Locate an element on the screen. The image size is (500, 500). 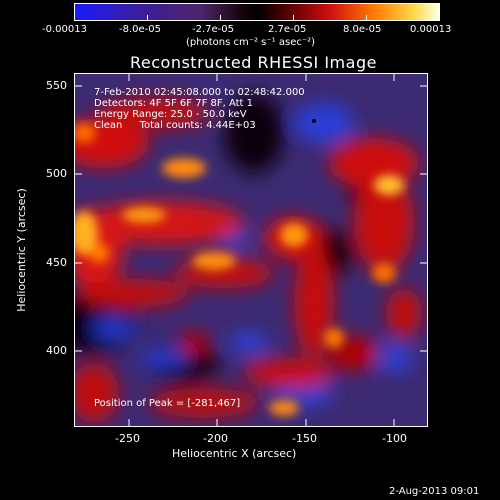
plot-title: Reconstructed RHESSI Image is located at coordinates (253, 62).